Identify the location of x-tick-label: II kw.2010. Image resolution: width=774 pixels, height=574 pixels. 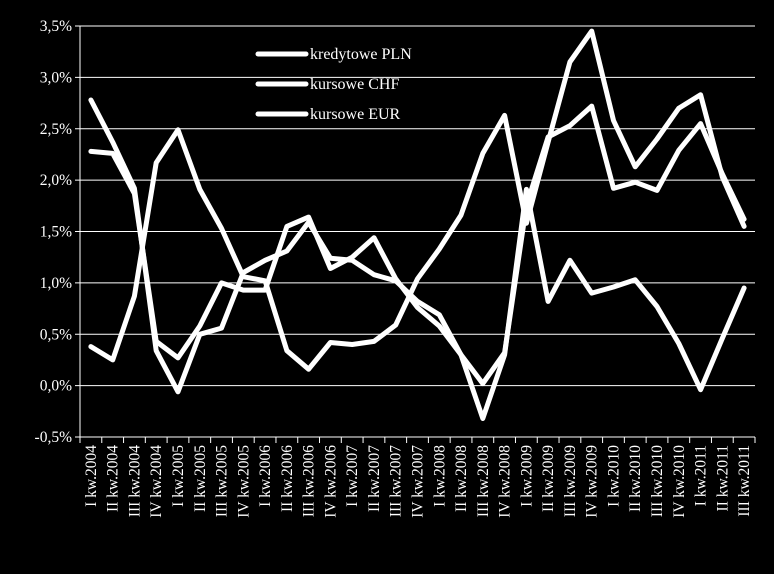
(635, 478).